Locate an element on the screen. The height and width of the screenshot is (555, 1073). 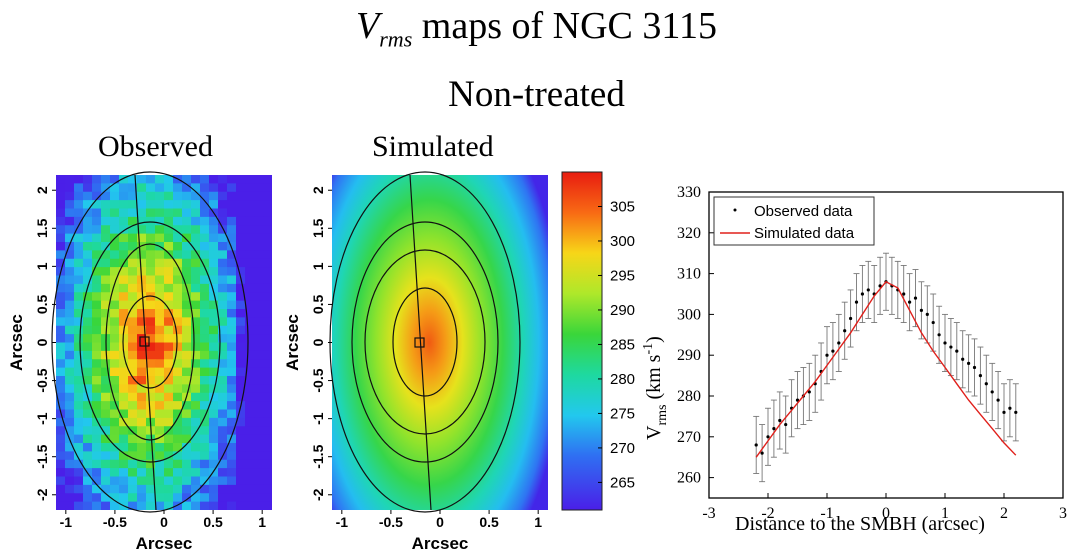
observed-point is located at coordinates (1016, 412).